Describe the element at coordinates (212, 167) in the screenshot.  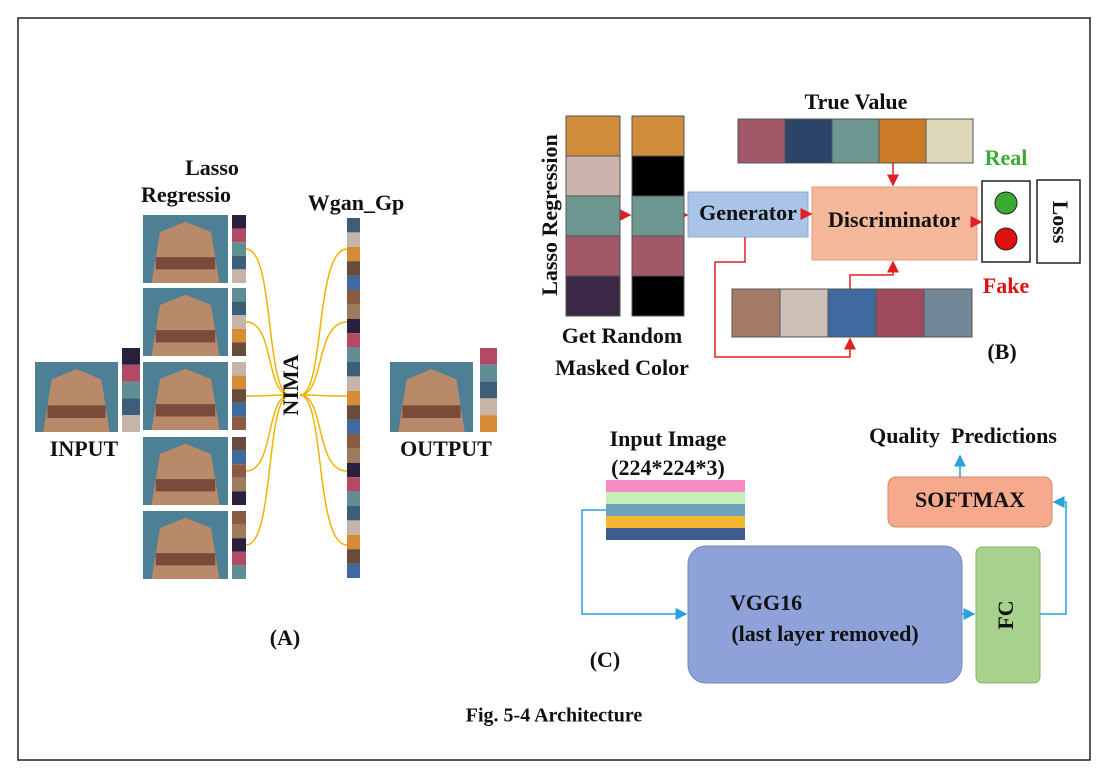
I see `lasso-label: Lasso` at that location.